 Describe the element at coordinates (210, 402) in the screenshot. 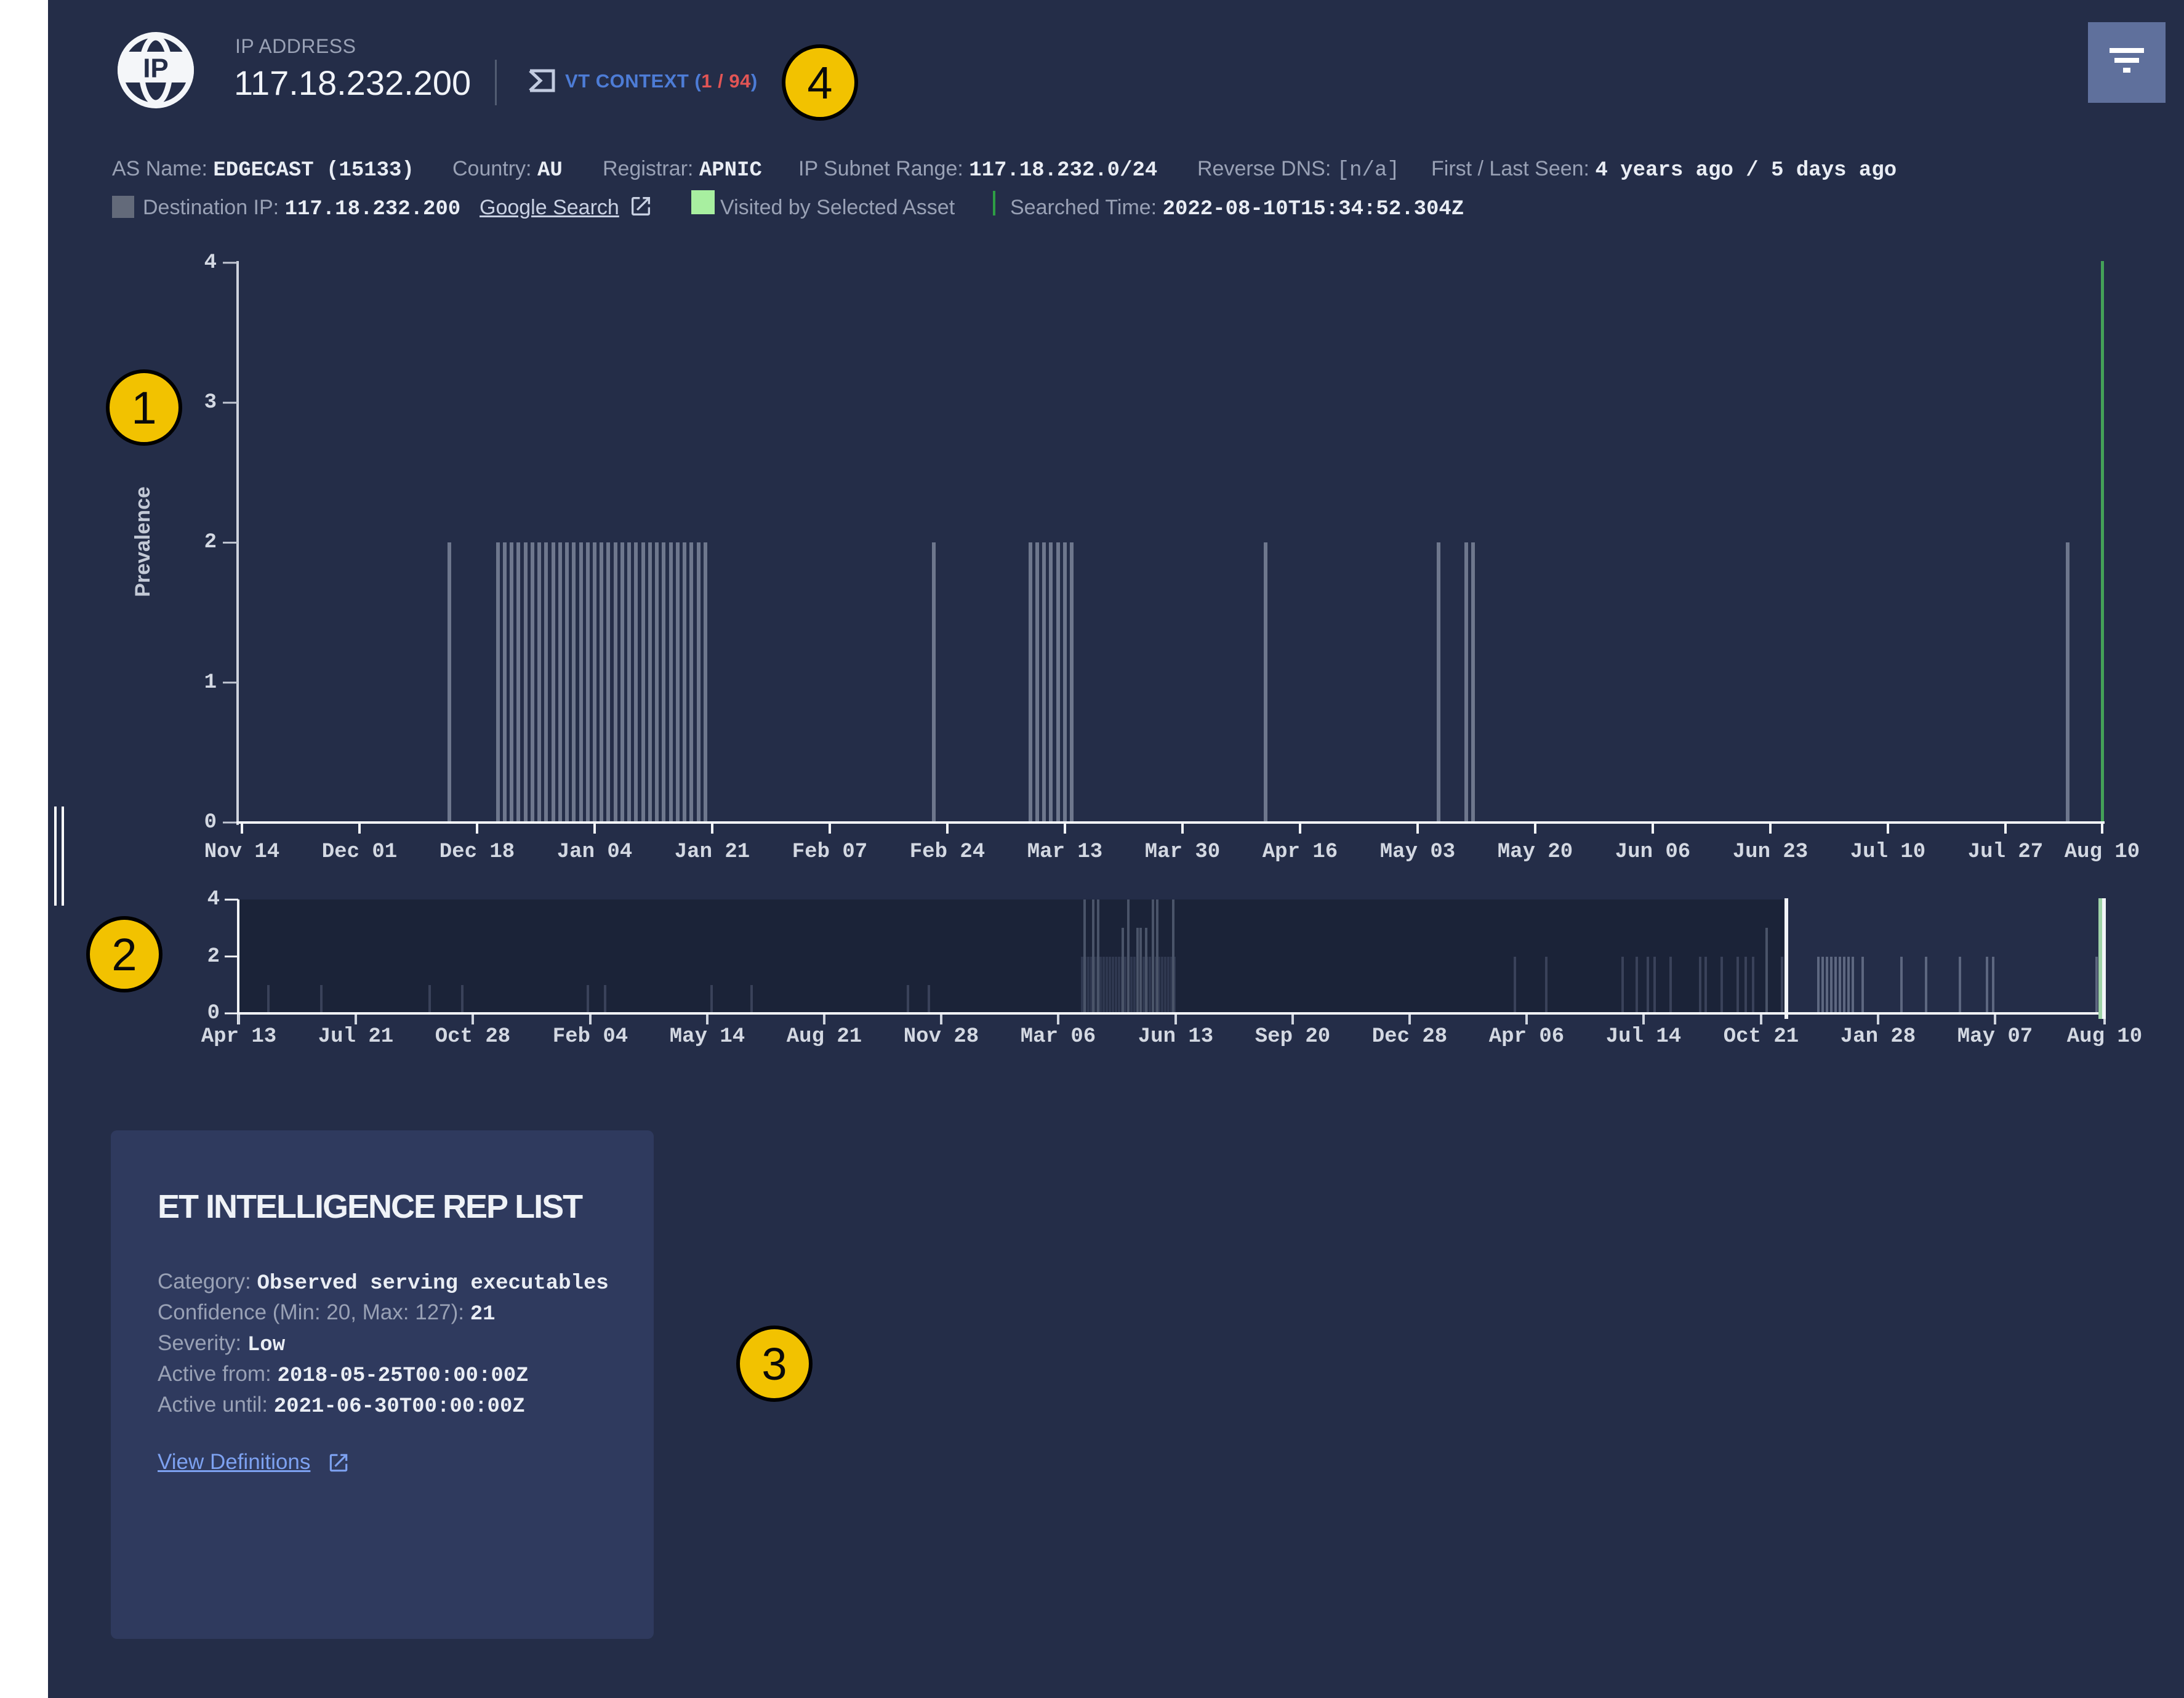

I see `svg-text: 3` at that location.